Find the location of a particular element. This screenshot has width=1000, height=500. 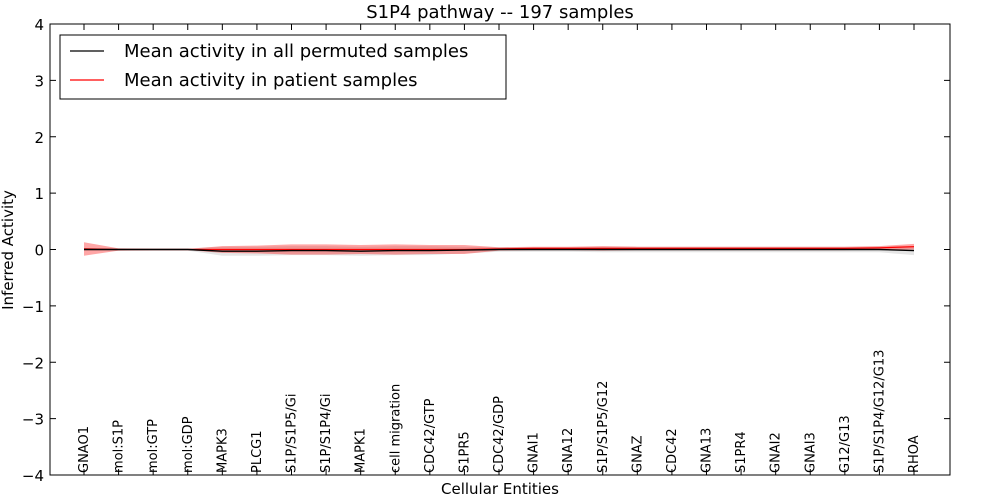

x-tick-label: mol:S1P is located at coordinates (119, 446).